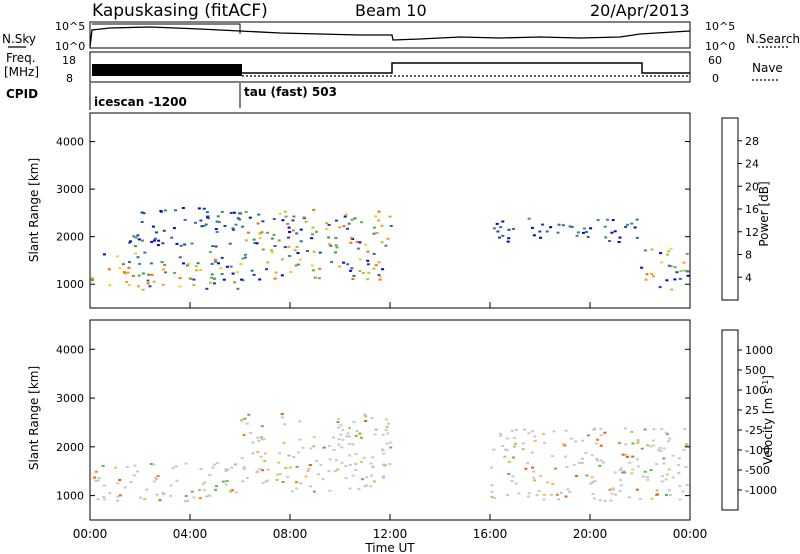 Image resolution: width=800 pixels, height=554 pixels. What do you see at coordinates (730, 420) in the screenshot?
I see `colorbar-frame` at bounding box center [730, 420].